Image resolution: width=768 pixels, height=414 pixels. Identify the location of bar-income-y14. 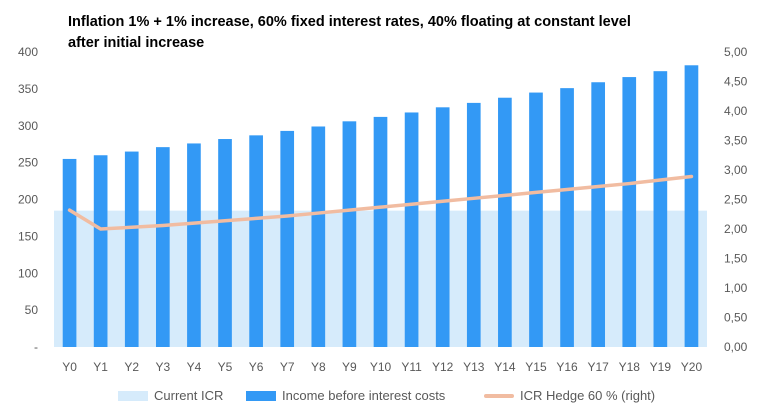
(505, 222).